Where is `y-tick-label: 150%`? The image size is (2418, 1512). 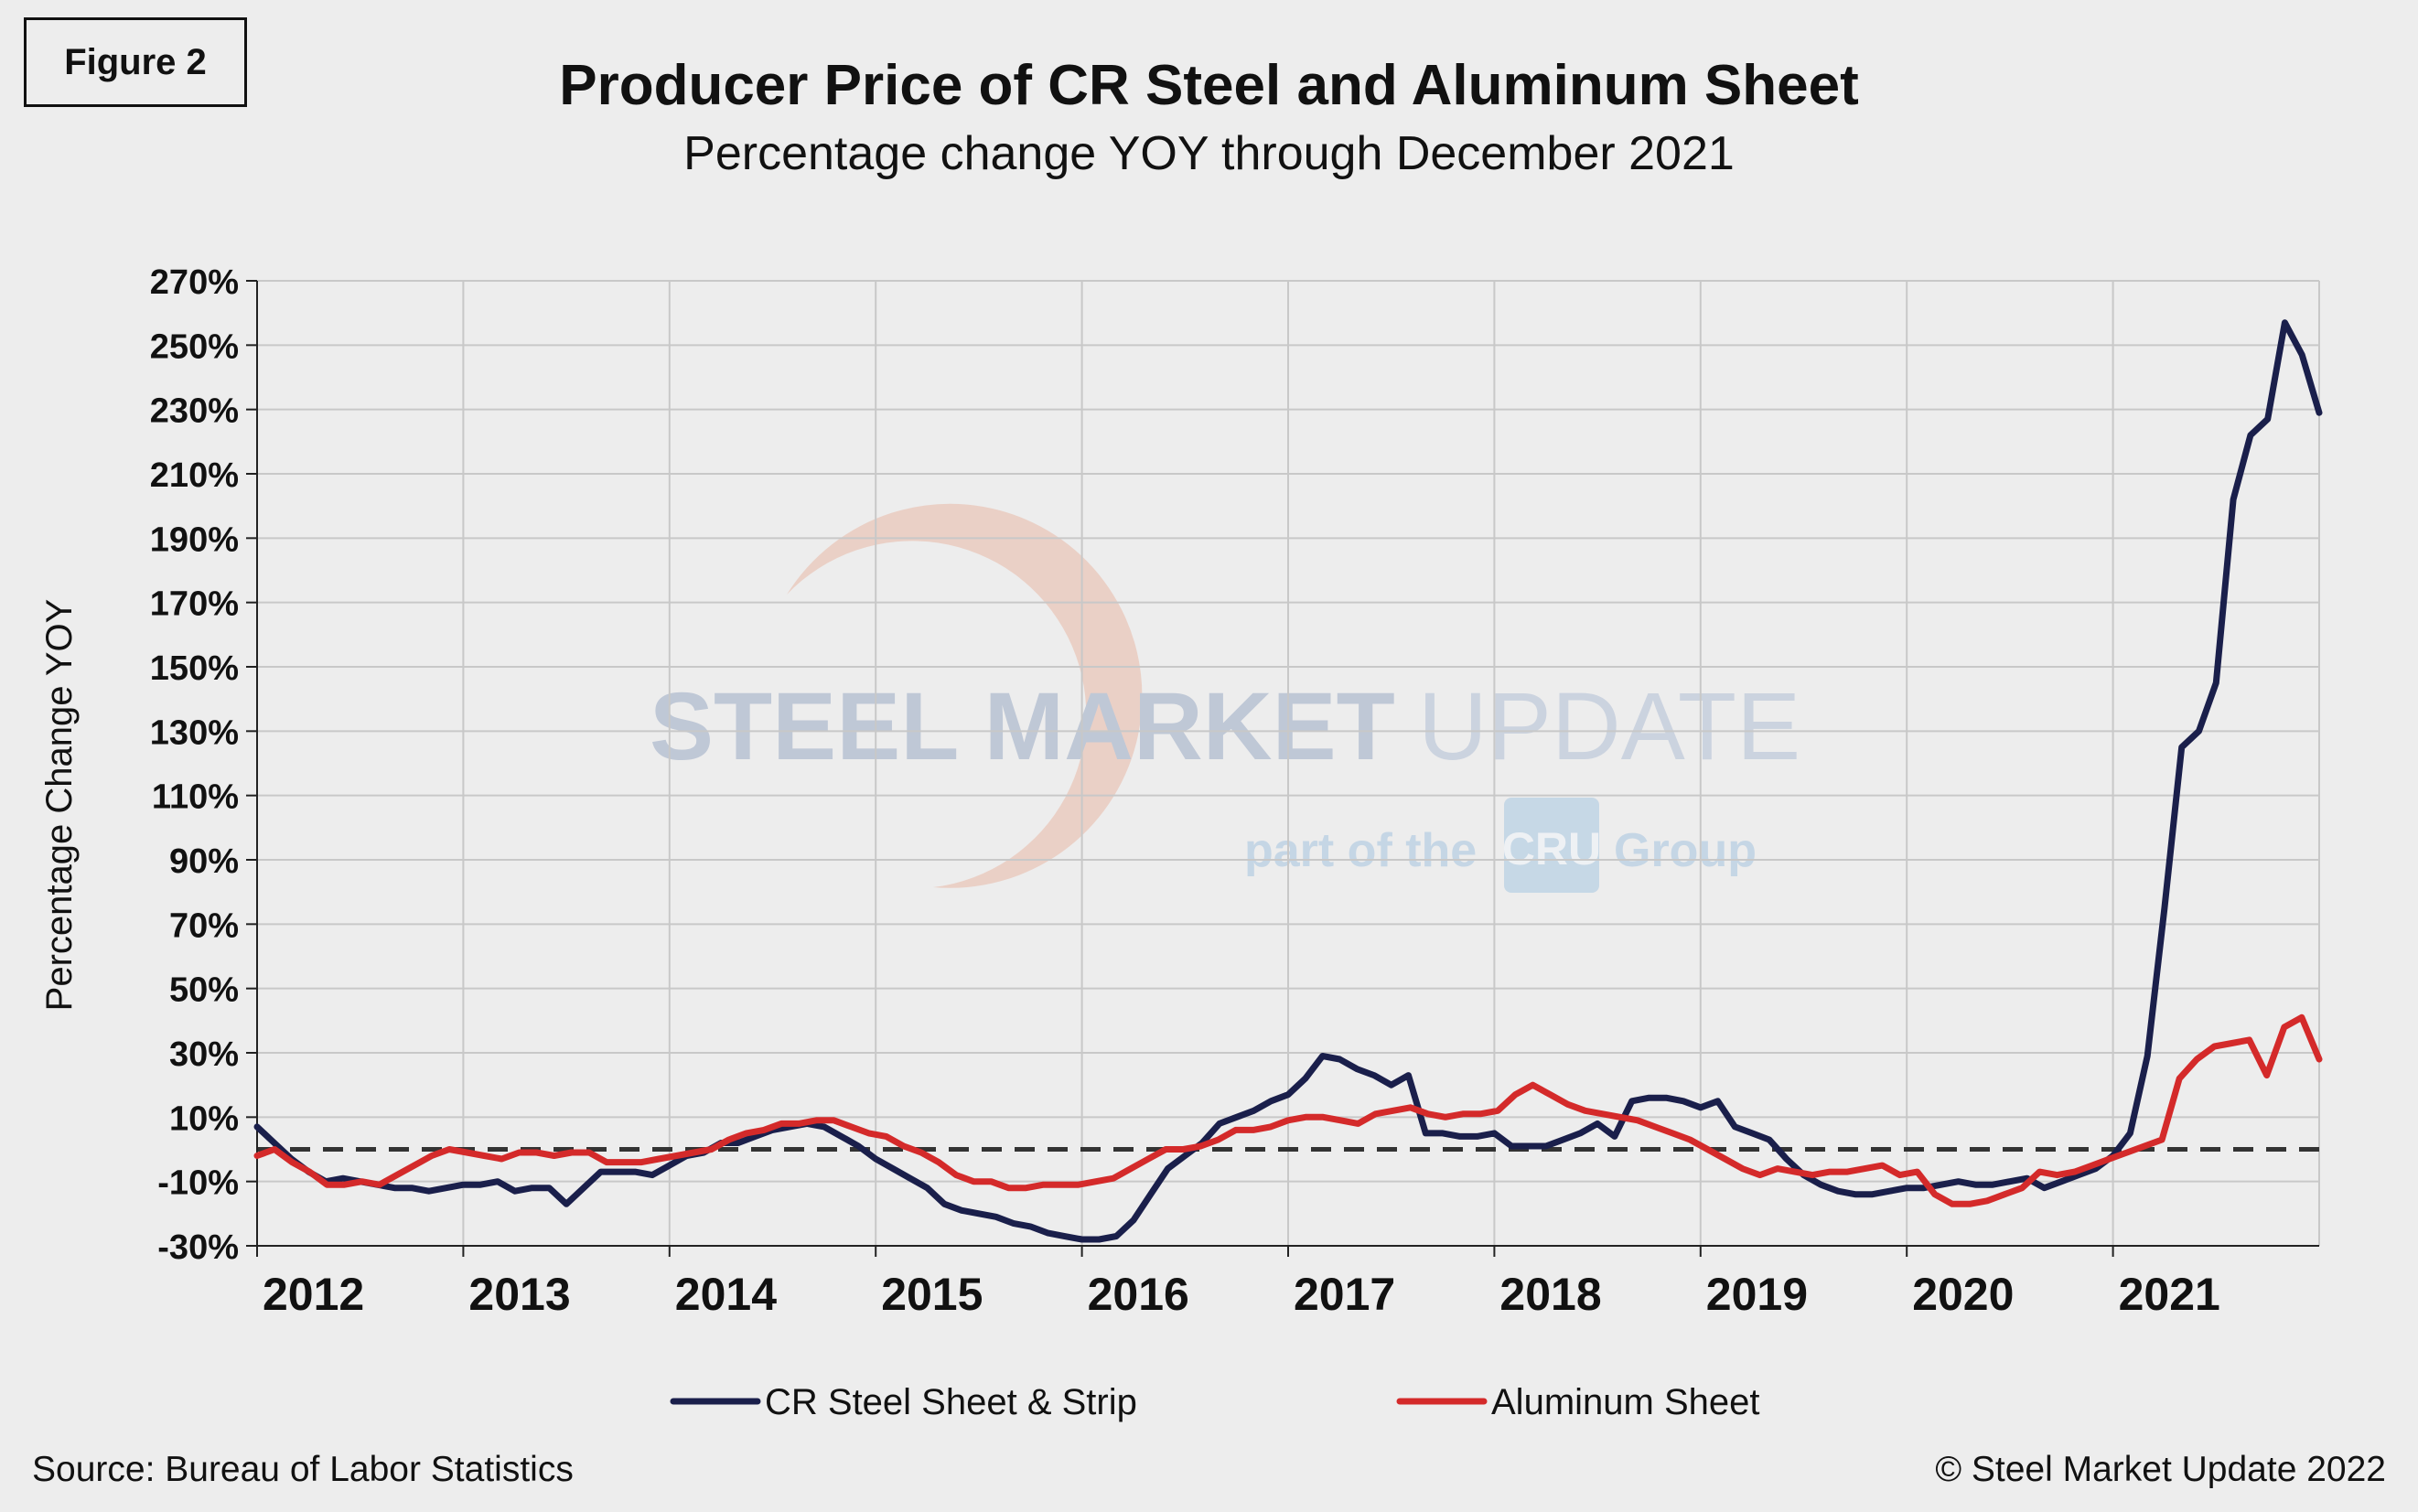 y-tick-label: 150% is located at coordinates (194, 668).